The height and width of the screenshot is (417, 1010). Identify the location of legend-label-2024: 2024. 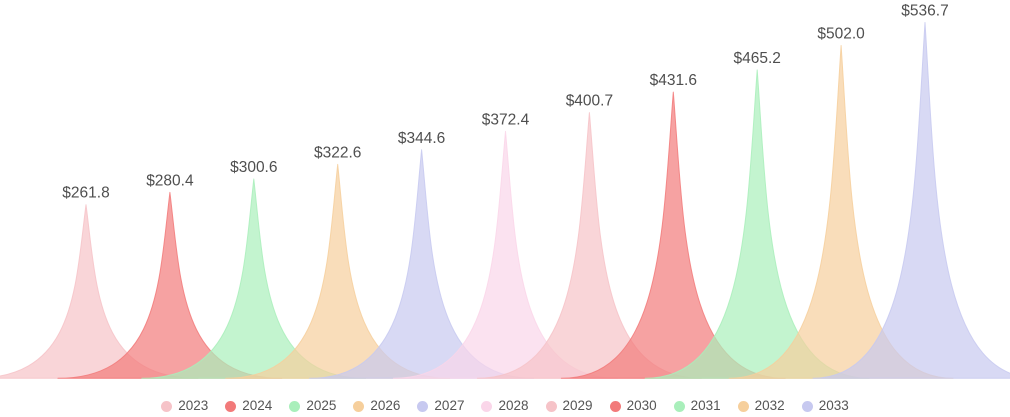
(257, 406).